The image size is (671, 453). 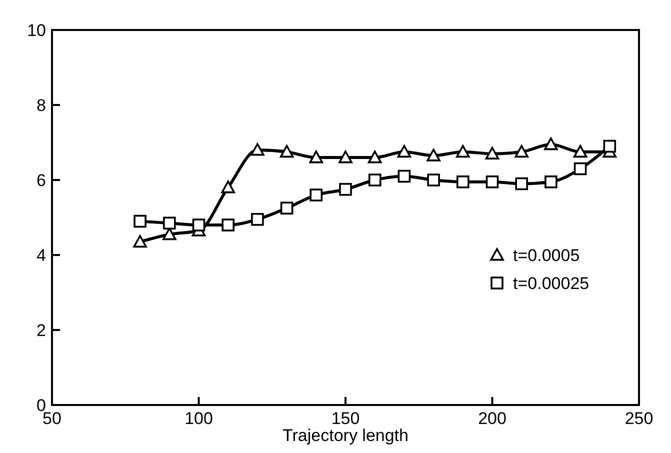 I want to click on legend-label: t=0.0005, so click(x=546, y=255).